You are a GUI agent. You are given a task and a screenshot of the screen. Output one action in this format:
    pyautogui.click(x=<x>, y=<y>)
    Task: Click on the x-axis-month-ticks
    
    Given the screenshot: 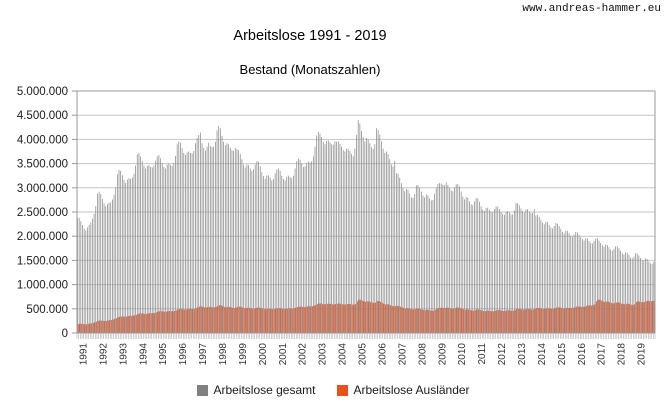 What is the action you would take?
    pyautogui.click(x=366, y=336)
    